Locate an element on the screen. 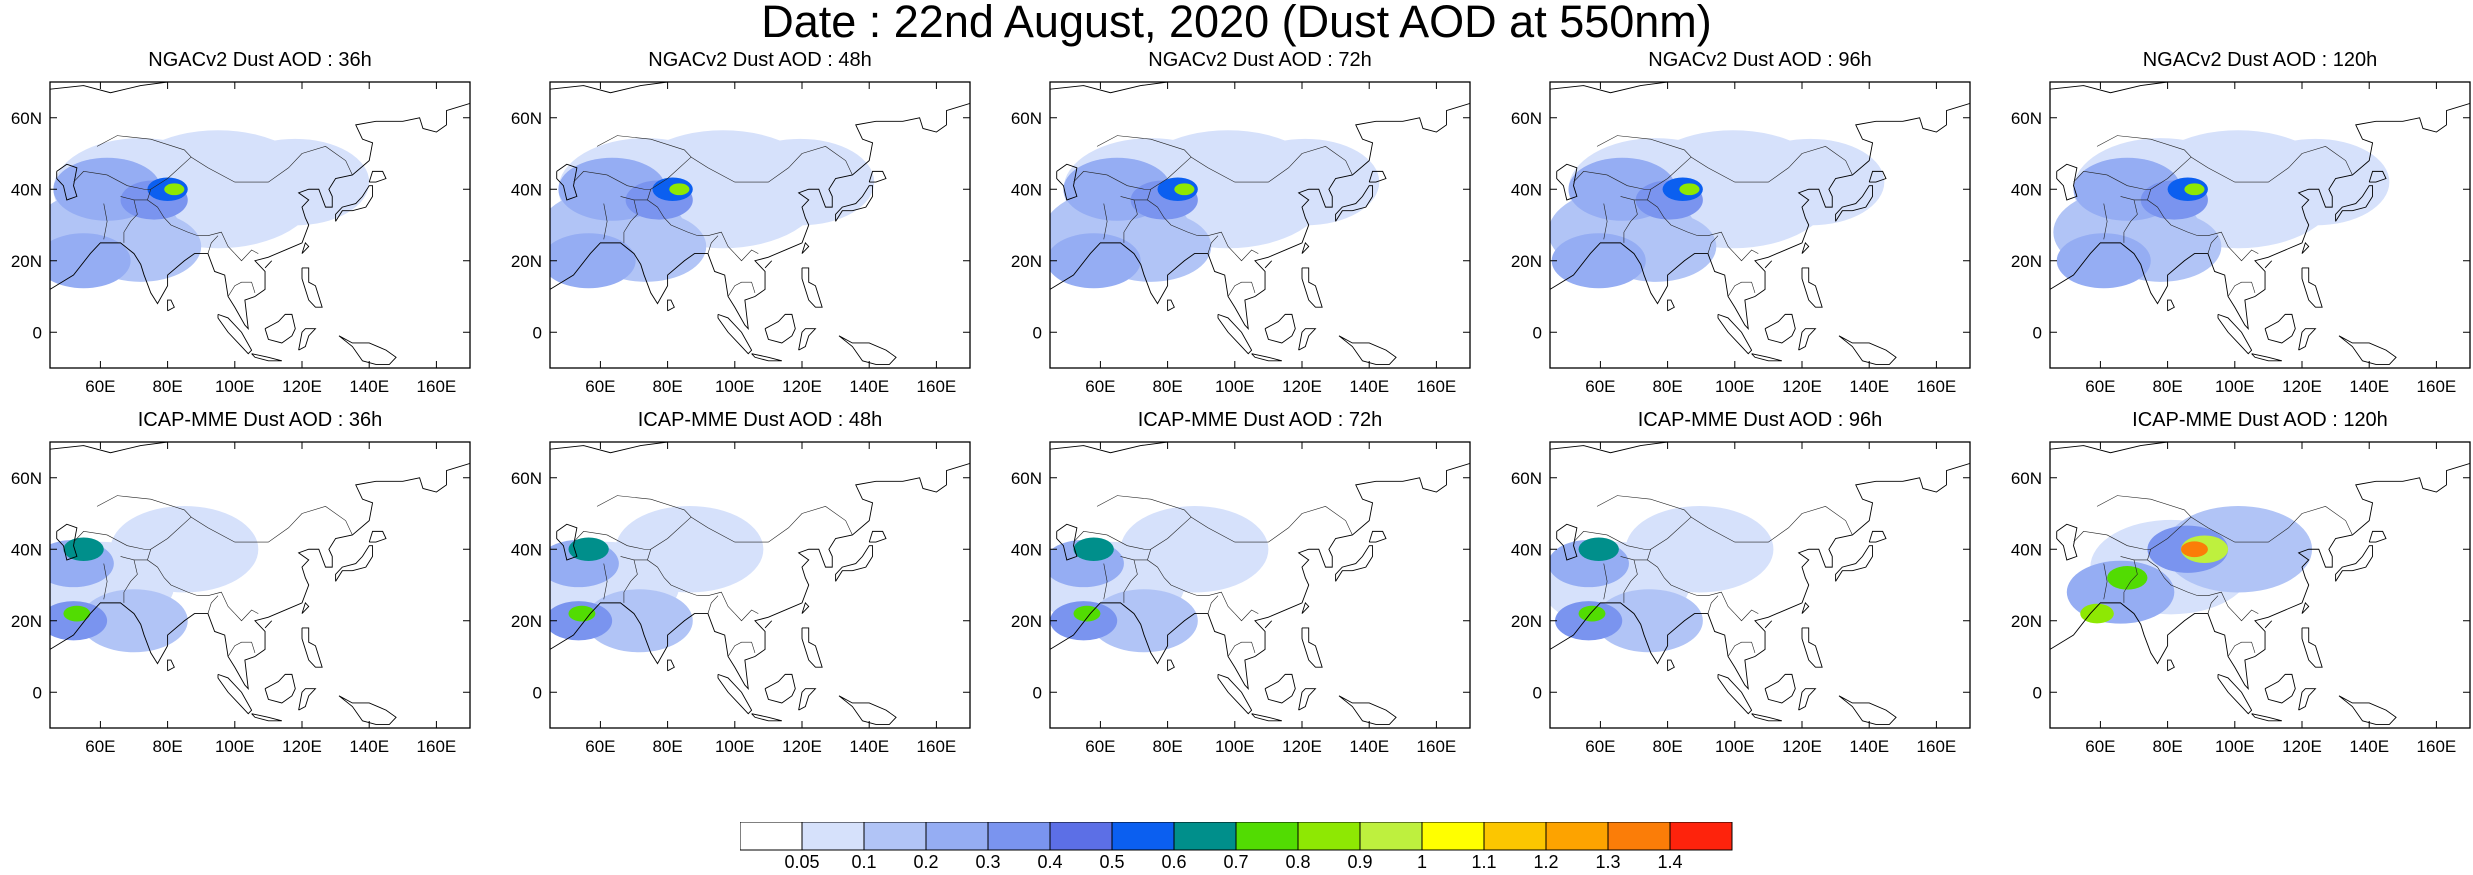 The width and height of the screenshot is (2473, 875). colorbar-label: 0.9 is located at coordinates (1359, 861).